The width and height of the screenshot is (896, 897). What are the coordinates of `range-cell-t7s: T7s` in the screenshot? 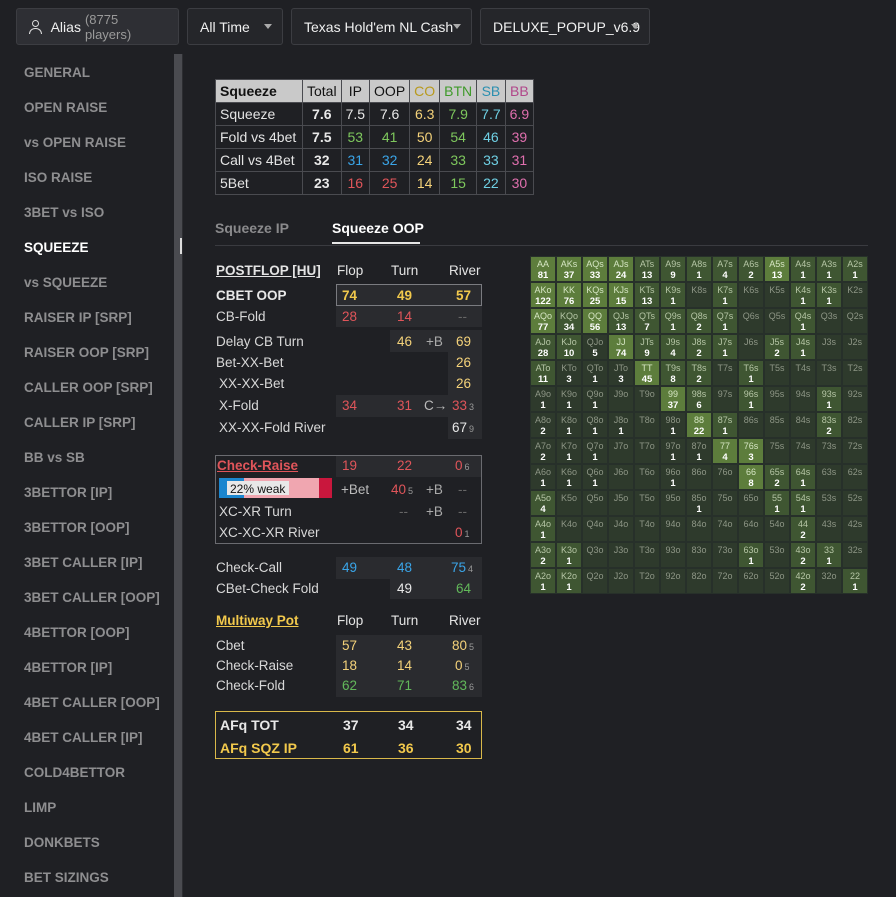 It's located at (725, 373).